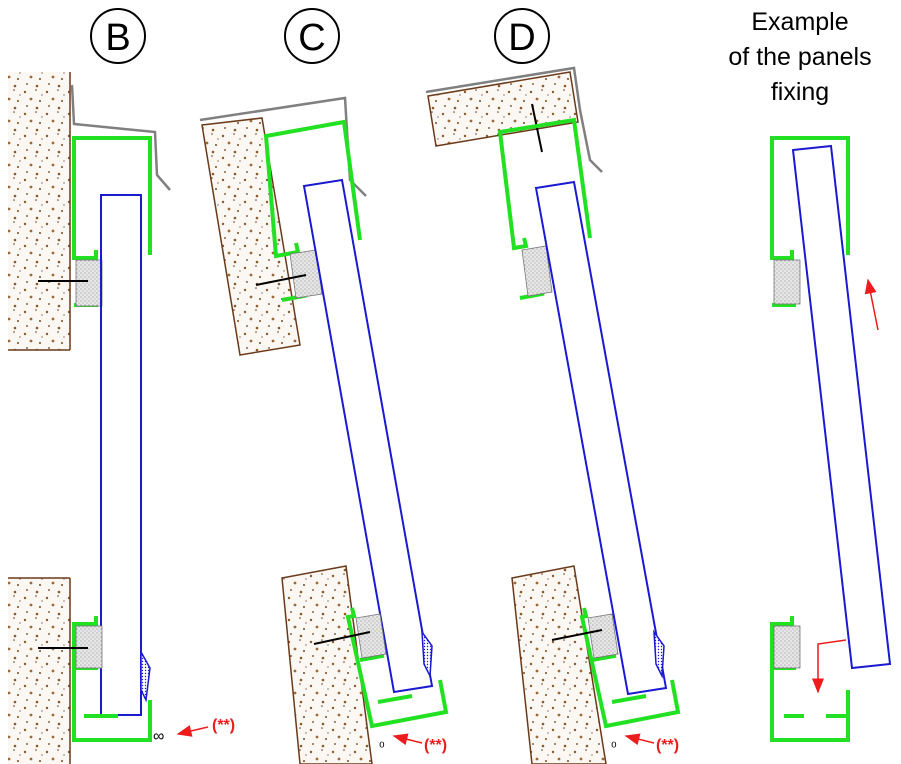 The width and height of the screenshot is (901, 764). I want to click on gasket-top-b, so click(89, 283).